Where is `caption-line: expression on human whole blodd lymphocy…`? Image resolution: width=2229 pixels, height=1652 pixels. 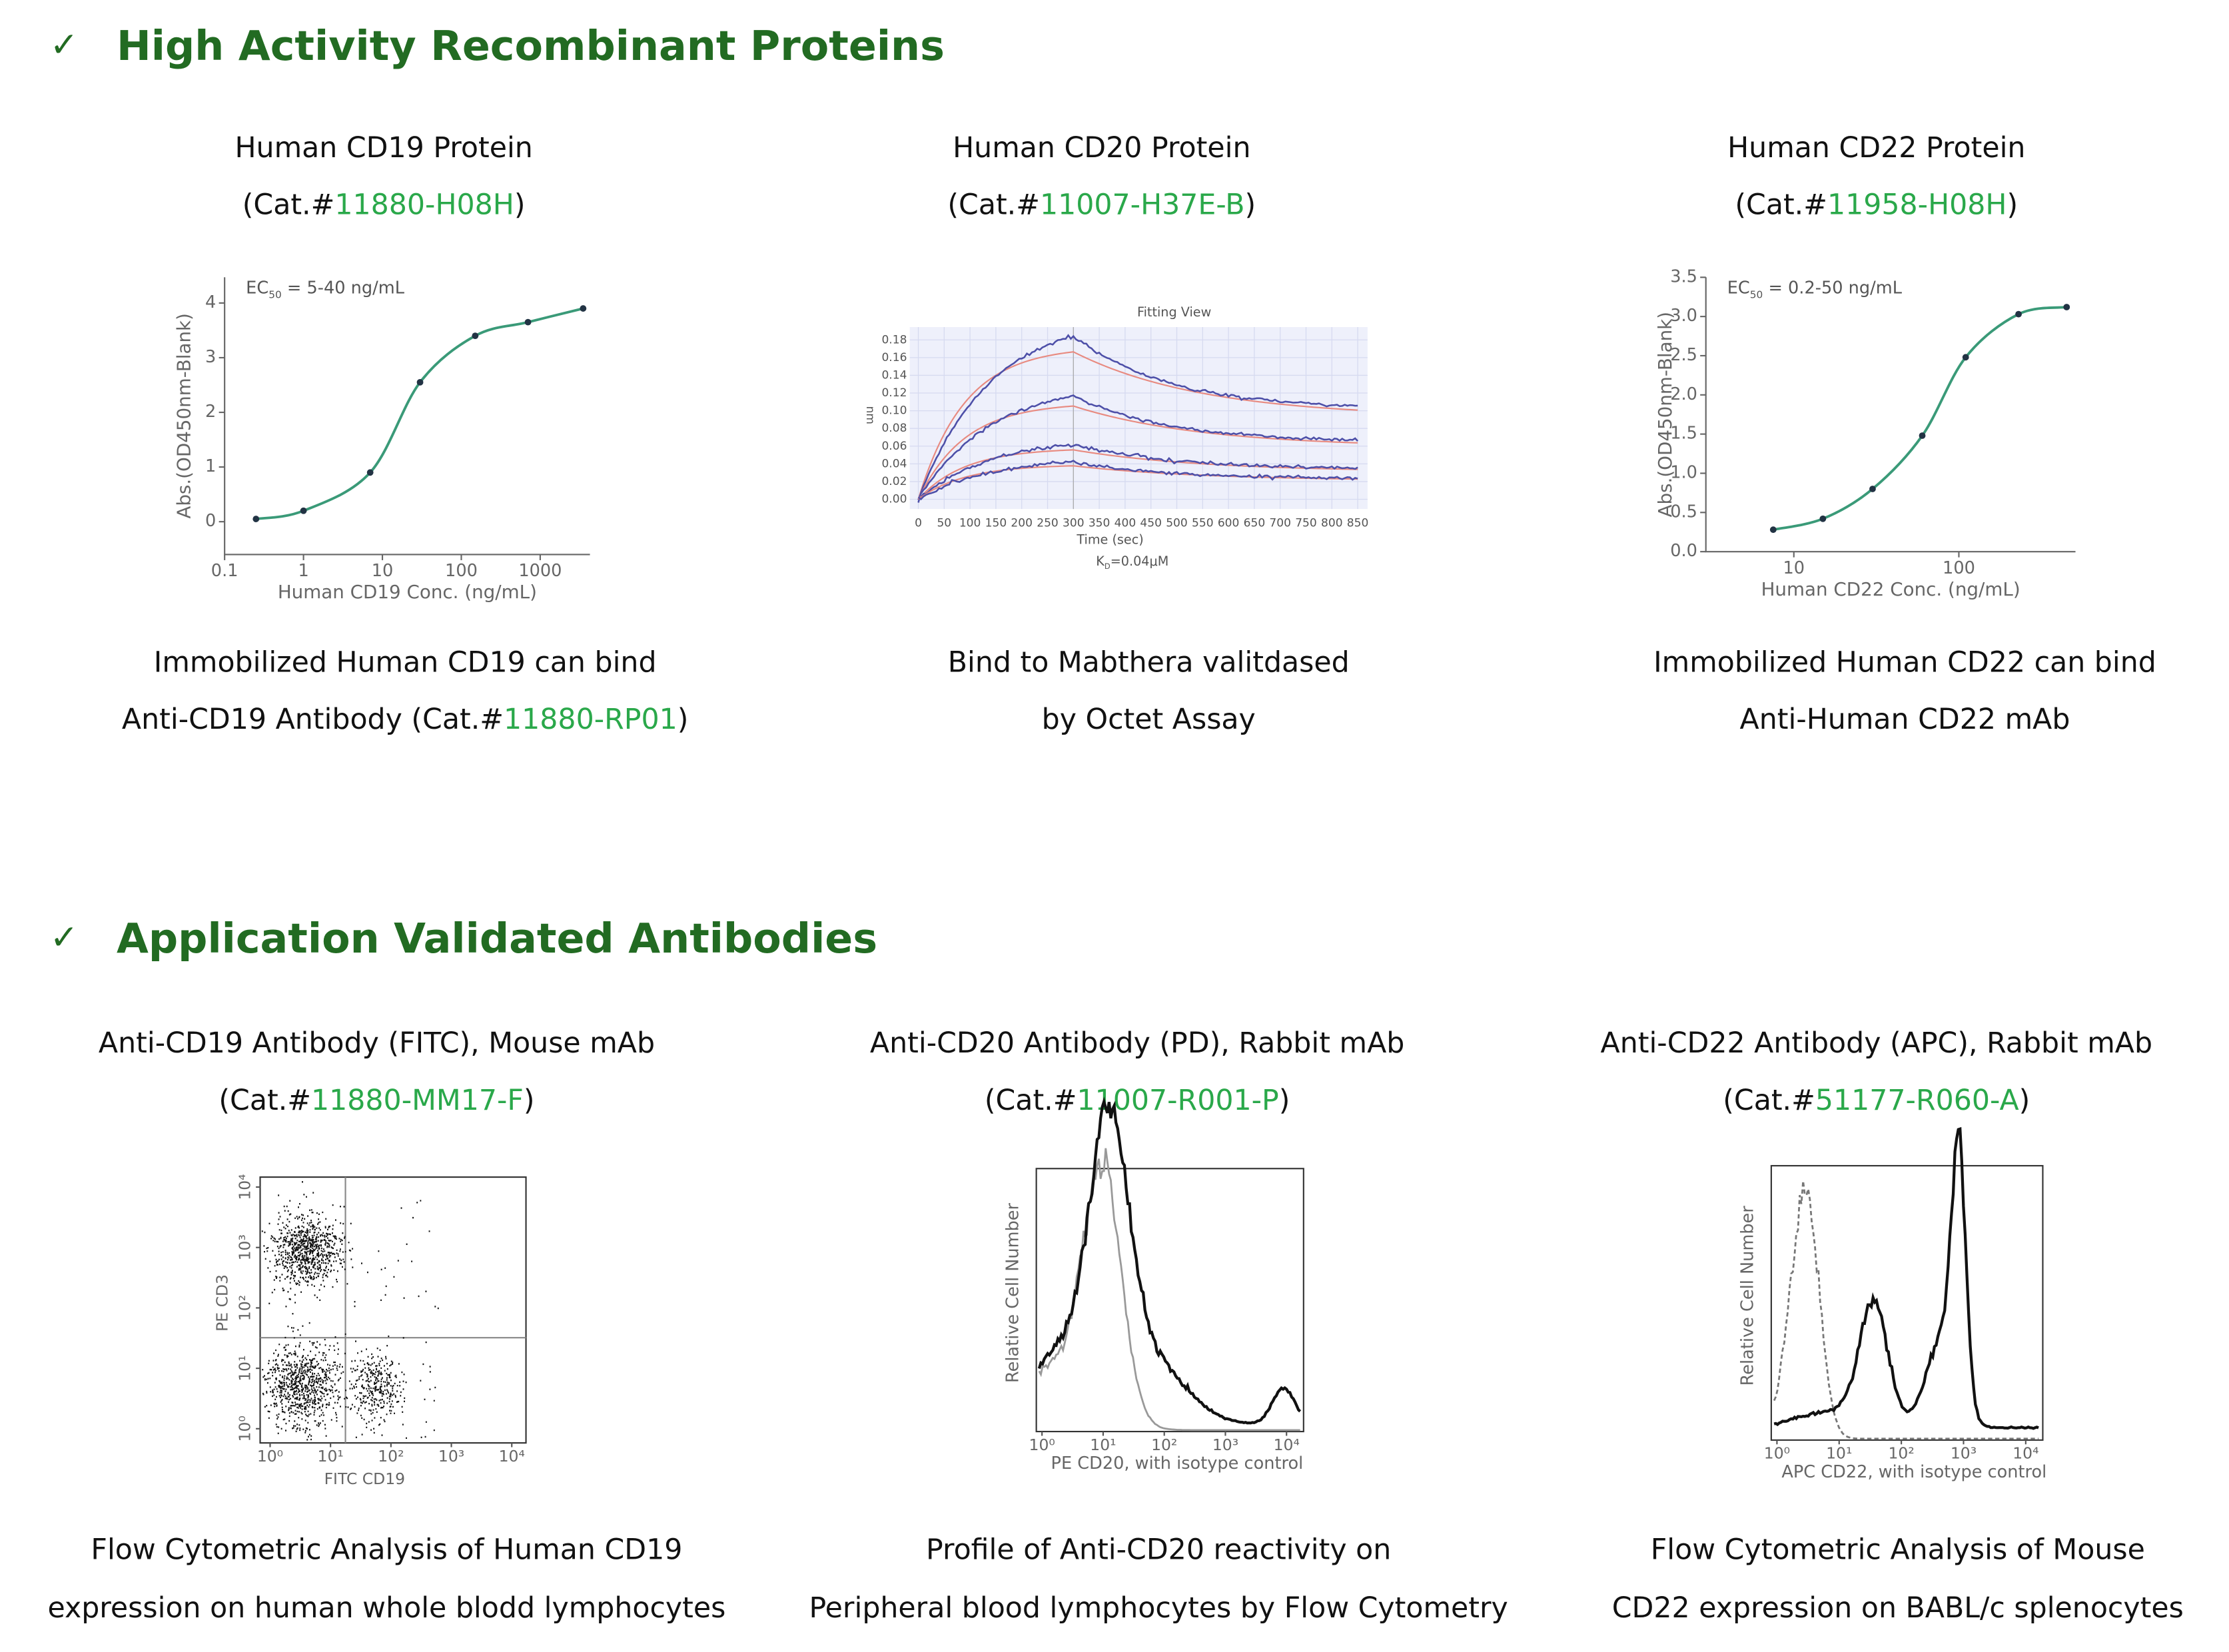 caption-line: expression on human whole blodd lymphocy… is located at coordinates (386, 1607).